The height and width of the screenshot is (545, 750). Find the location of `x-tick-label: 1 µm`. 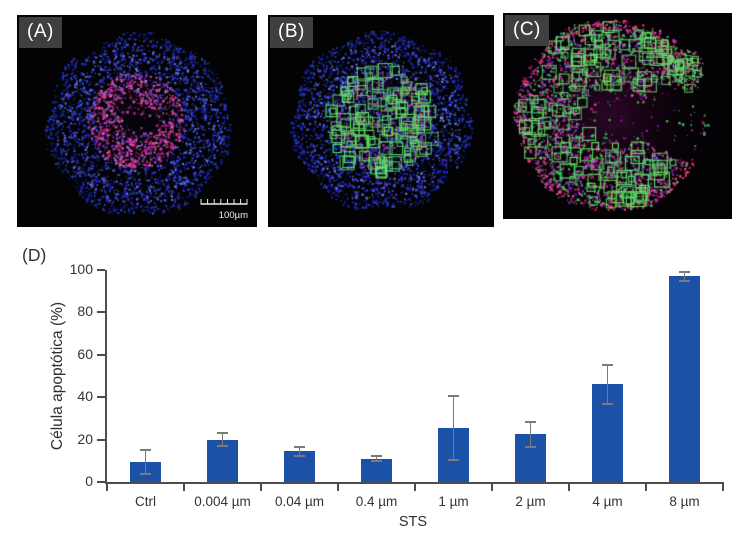

x-tick-label: 1 µm is located at coordinates (453, 501).